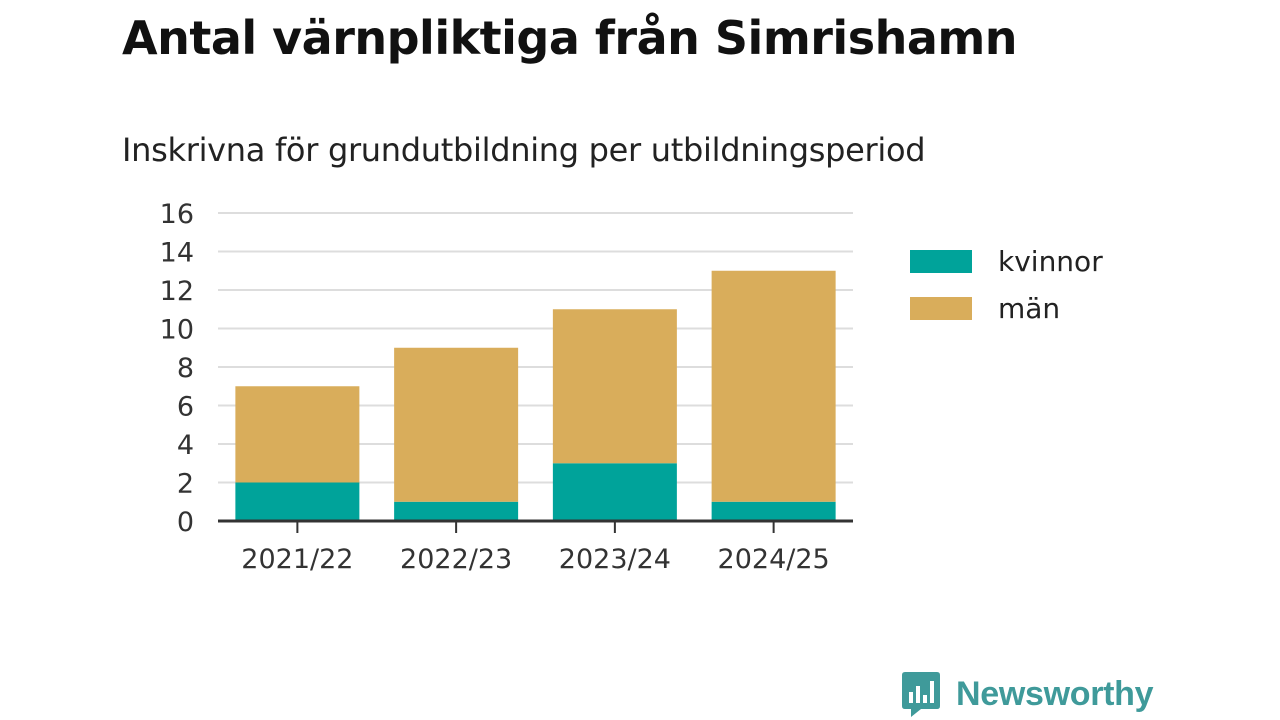 This screenshot has width=1280, height=720. Describe the element at coordinates (177, 291) in the screenshot. I see `y-tick-label-12: 12` at that location.